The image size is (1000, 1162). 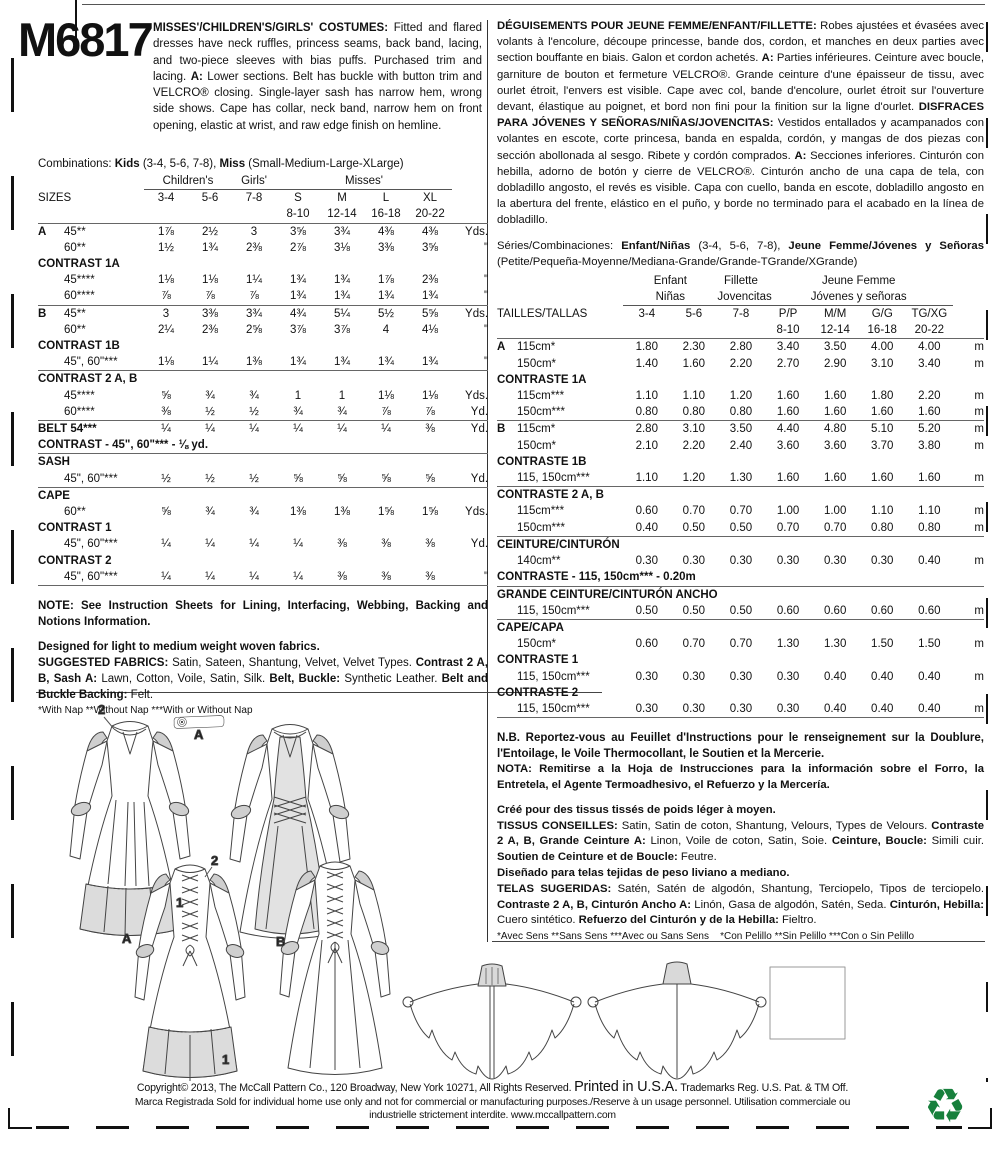 I want to click on yardage-value: 4¾, so click(x=298, y=313).